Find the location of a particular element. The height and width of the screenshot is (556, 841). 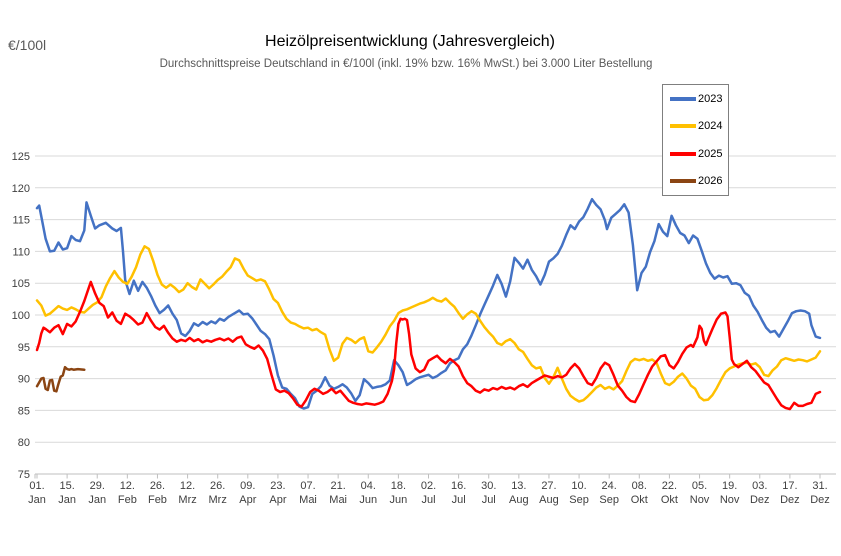

legend-item-2023: 2023 is located at coordinates (695, 99).